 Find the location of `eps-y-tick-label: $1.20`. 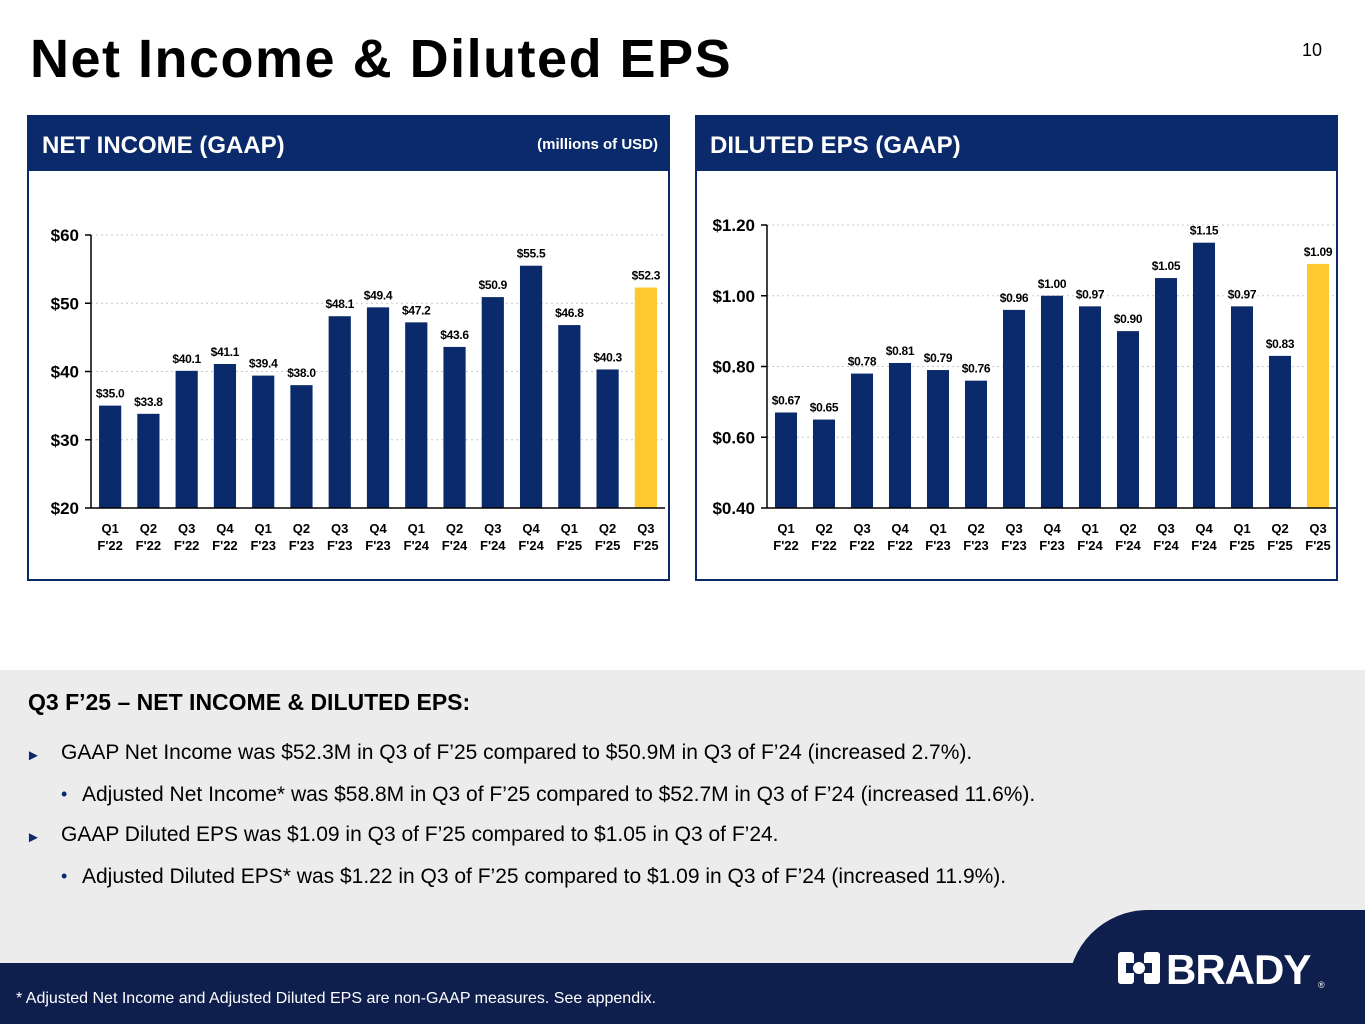

eps-y-tick-label: $1.20 is located at coordinates (733, 225).